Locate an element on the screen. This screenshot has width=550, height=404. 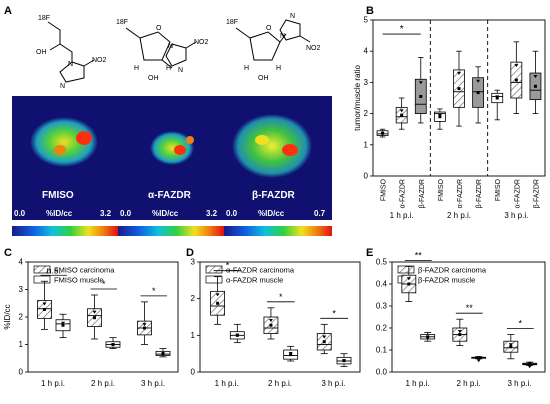
b-category-label: α-FAZDR is located at coordinates (403, 193).